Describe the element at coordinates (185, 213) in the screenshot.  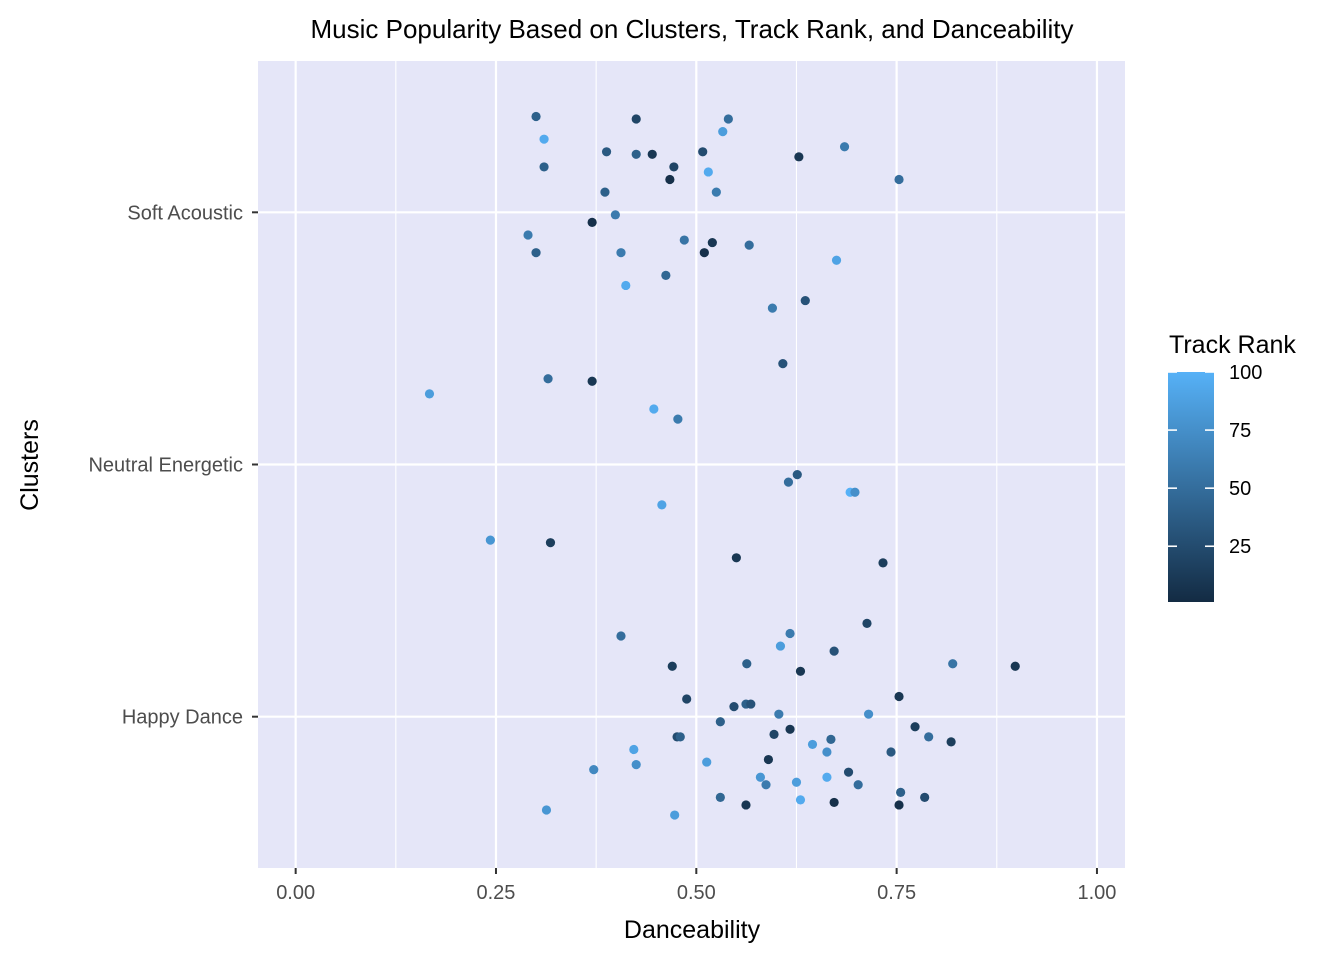
I see `y-tick-label: Soft Acoustic` at that location.